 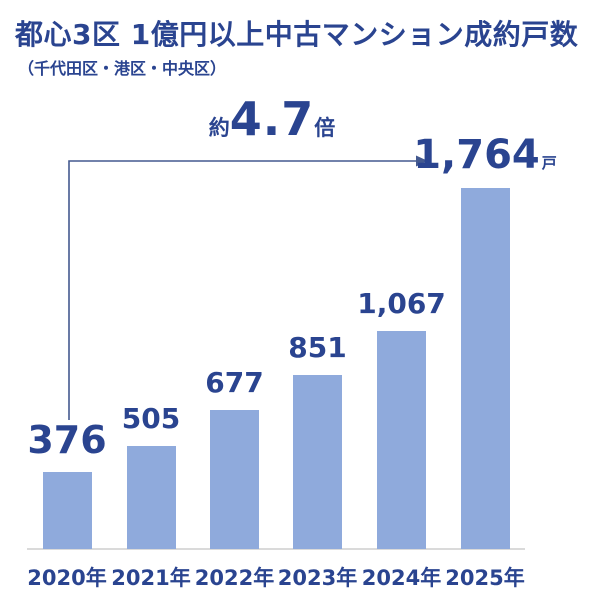 I want to click on x-axis-label-2020年: 2020年, so click(x=67, y=578).